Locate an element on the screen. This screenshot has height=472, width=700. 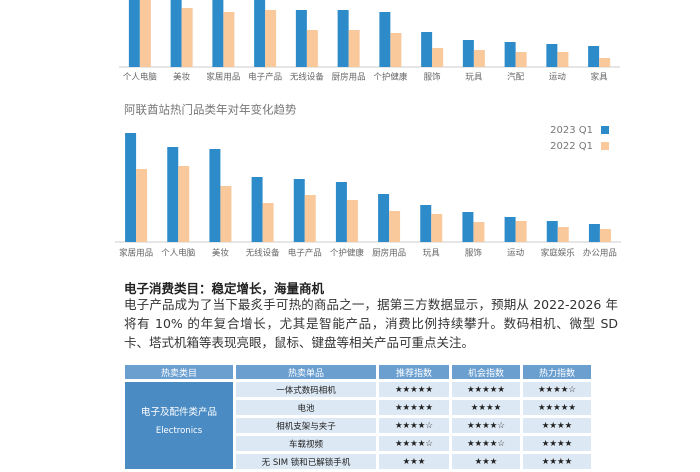
chart-title: 阿联酋站热门品类年对年变化趋势 is located at coordinates (210, 110).